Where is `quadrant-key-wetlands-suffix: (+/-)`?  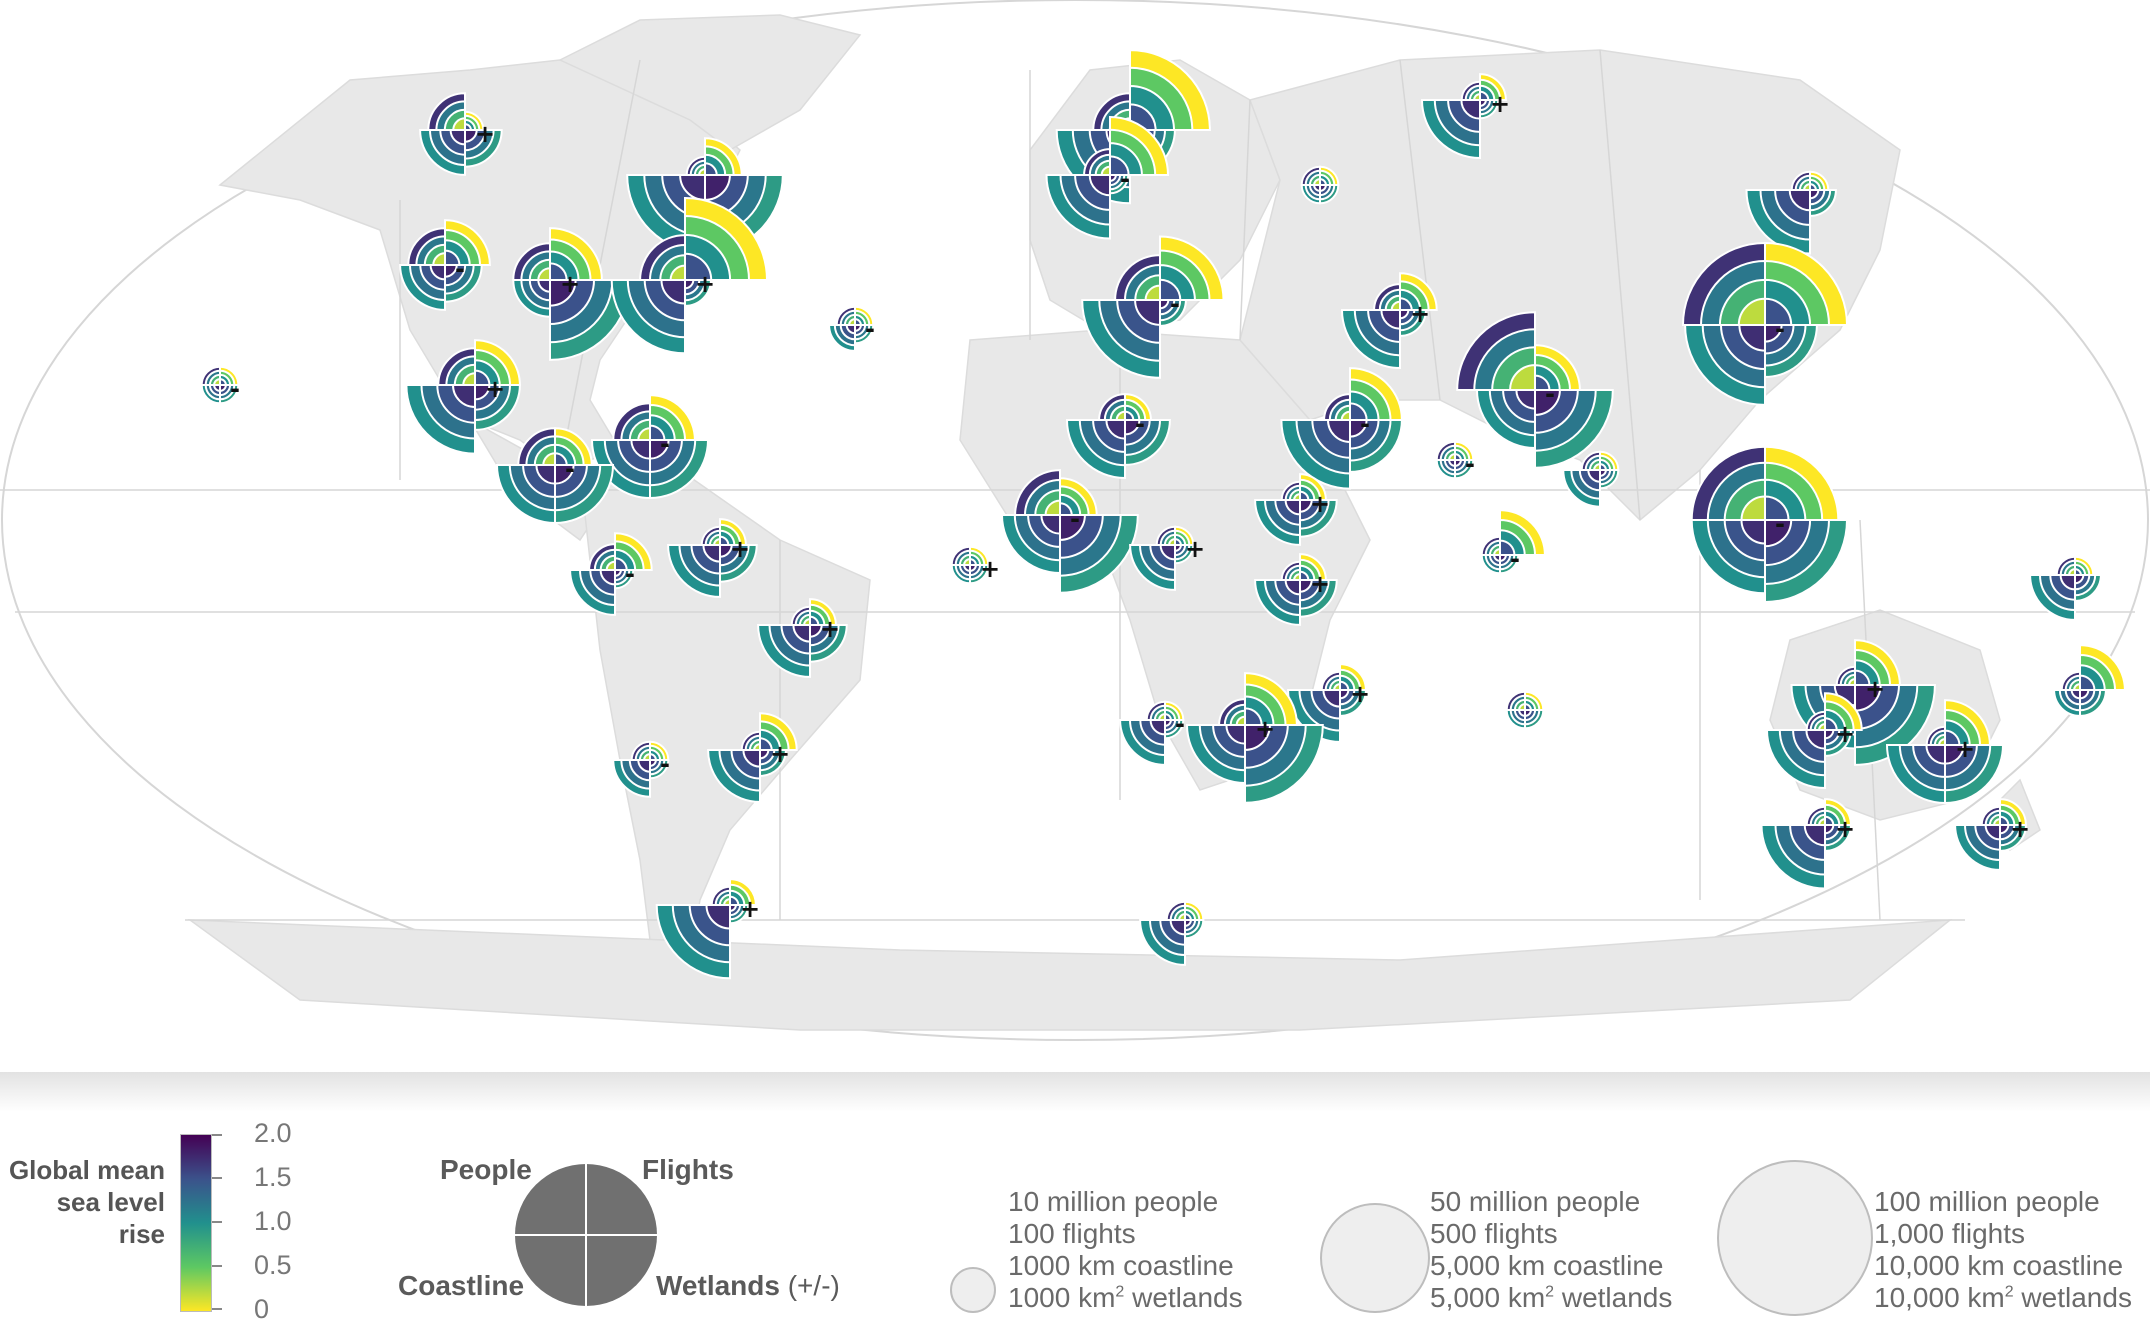 quadrant-key-wetlands-suffix: (+/-) is located at coordinates (813, 1285).